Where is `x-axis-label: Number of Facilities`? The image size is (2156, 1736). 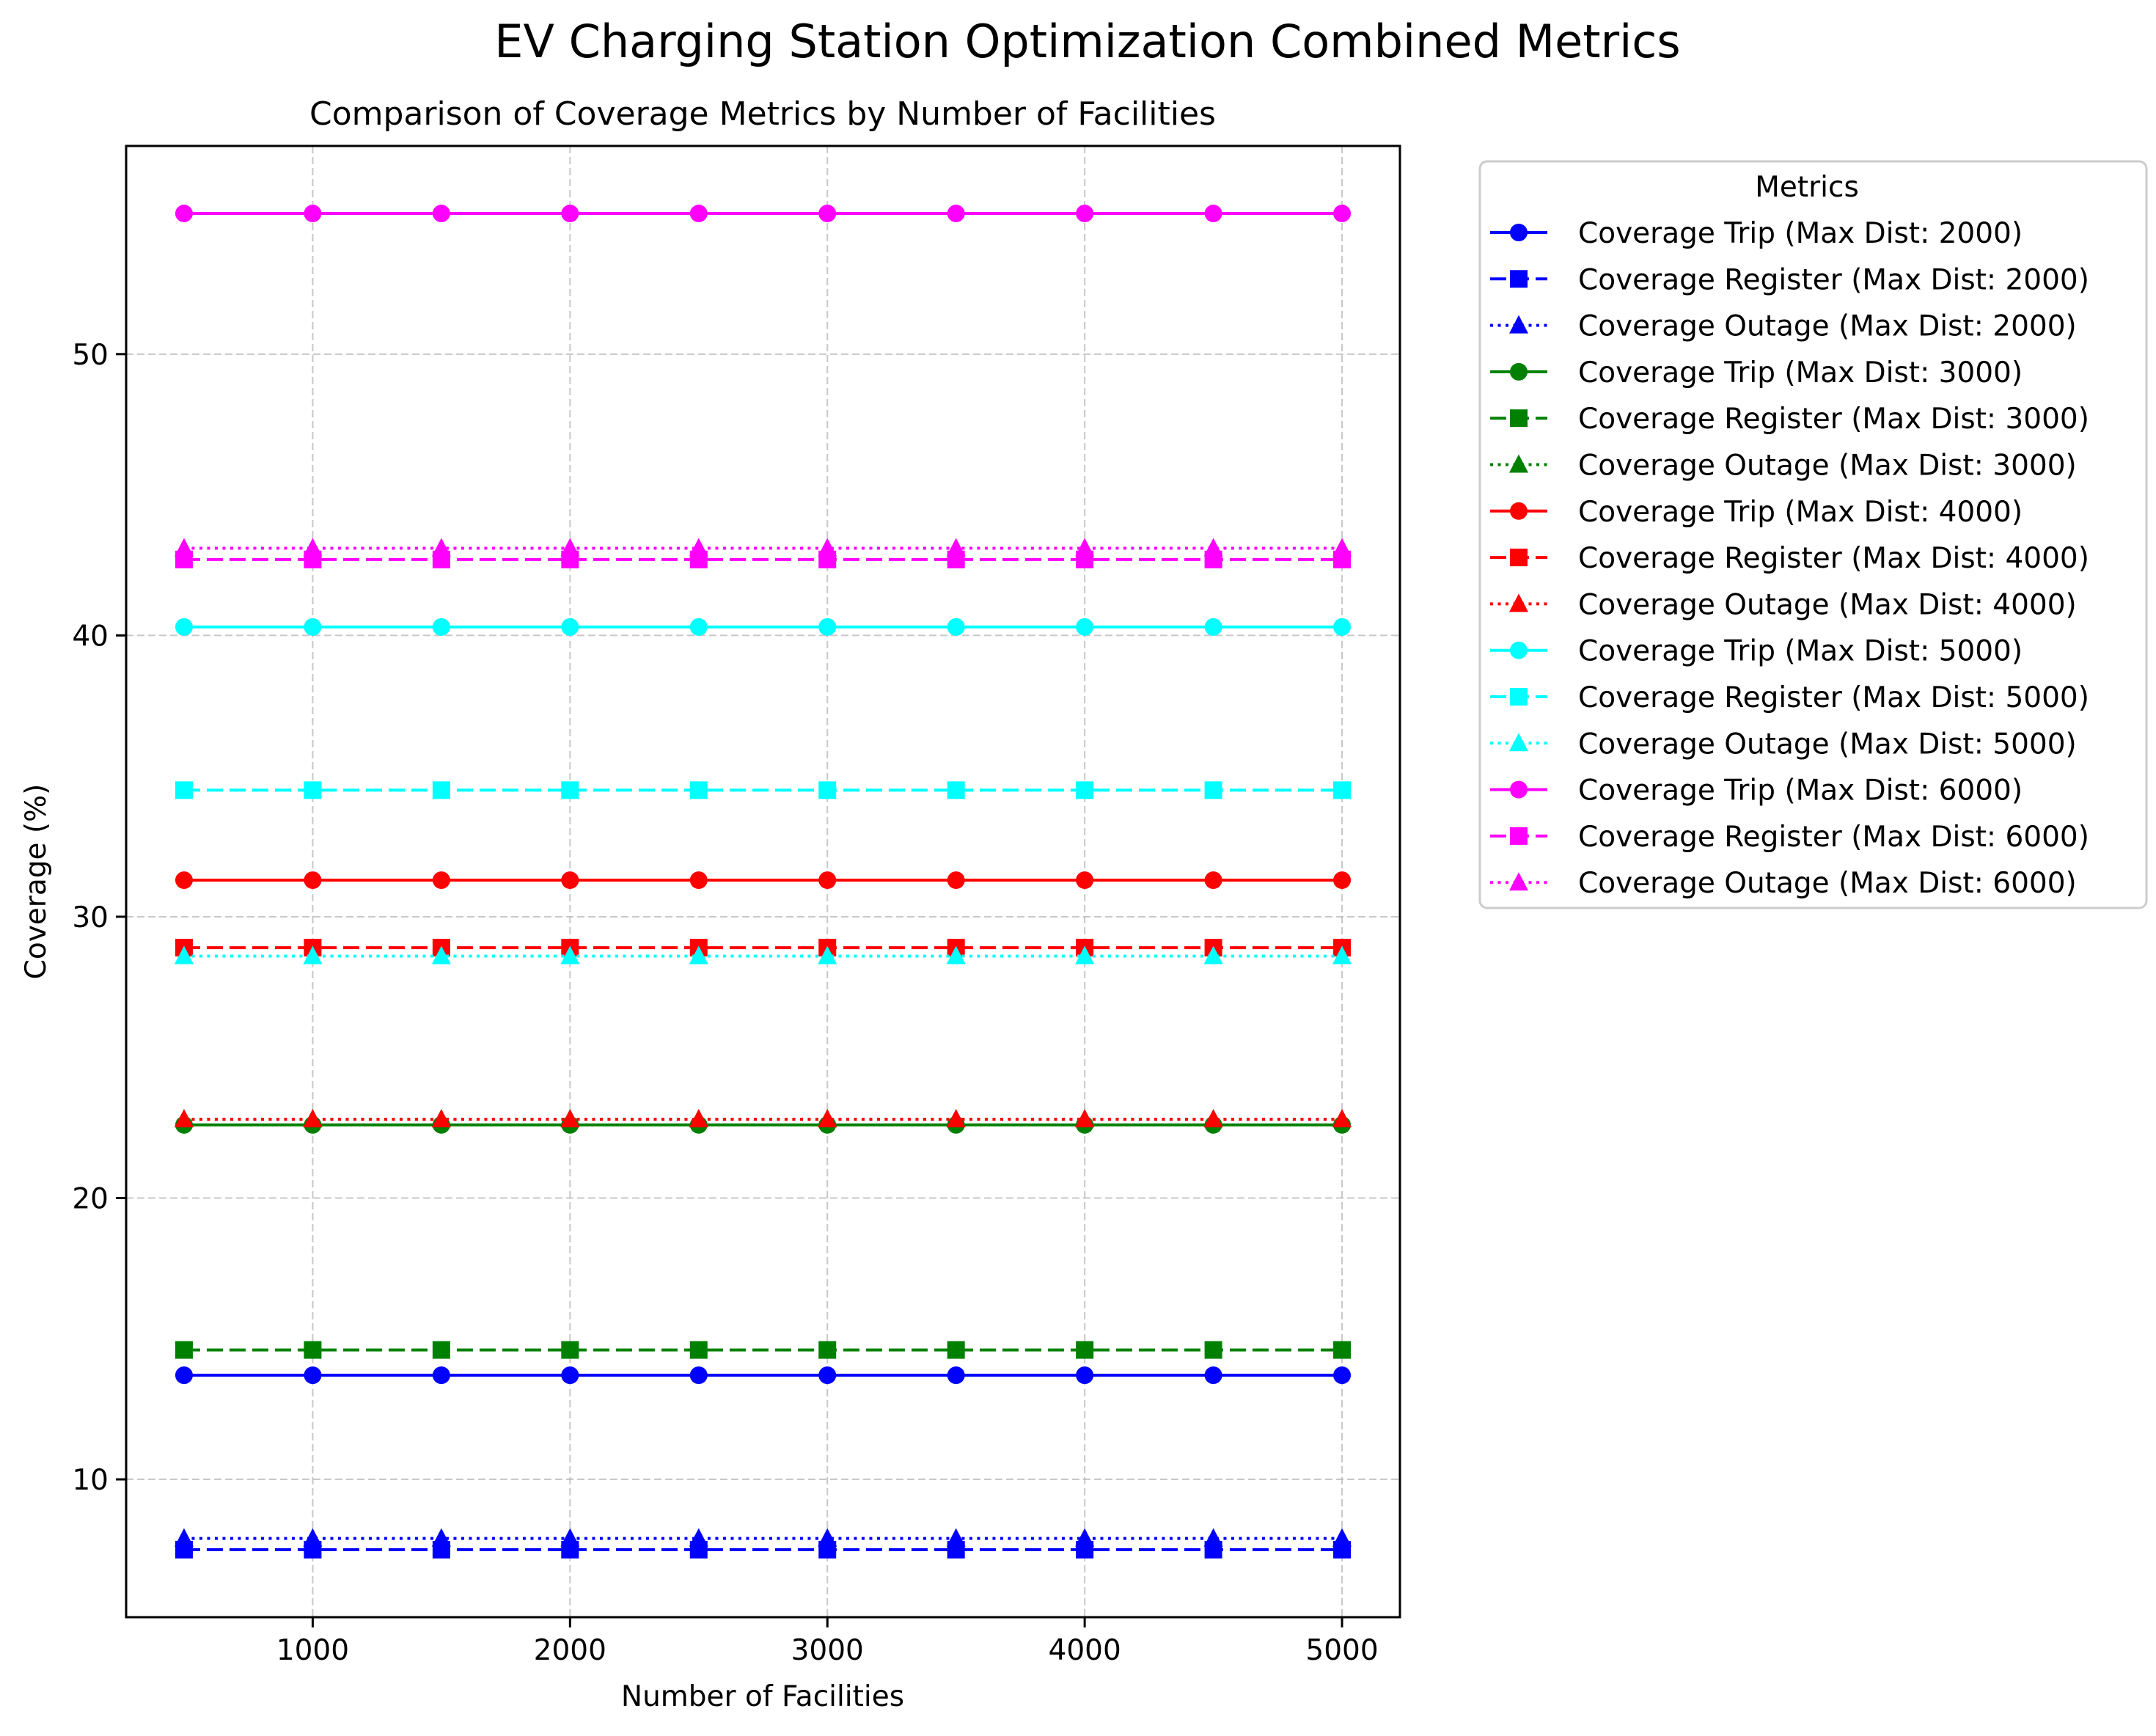 x-axis-label: Number of Facilities is located at coordinates (762, 1696).